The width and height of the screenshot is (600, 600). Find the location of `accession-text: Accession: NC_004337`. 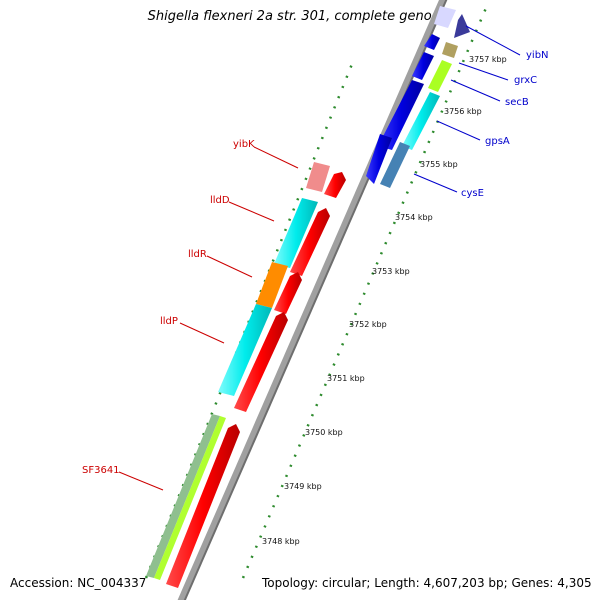

accession-text: Accession: NC_004337 is located at coordinates (78, 583).